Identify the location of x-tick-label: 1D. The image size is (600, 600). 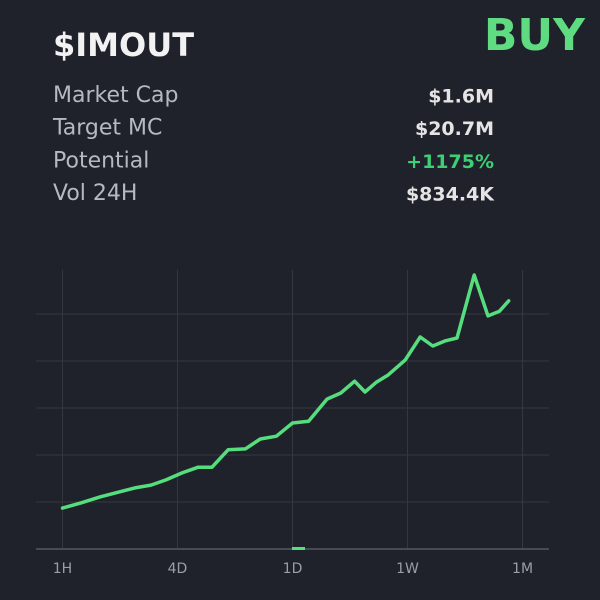
(293, 569).